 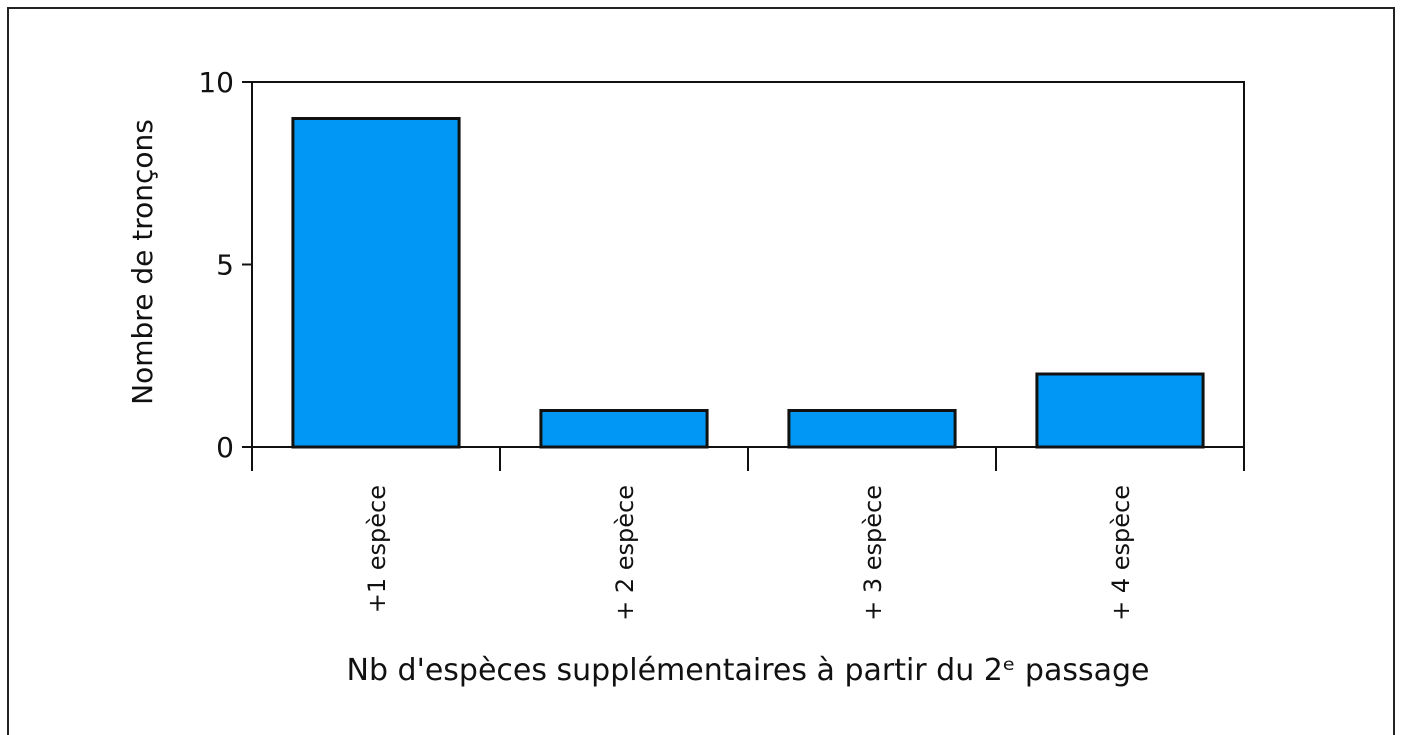 What do you see at coordinates (625, 553) in the screenshot?
I see `x-tick-label: + 2 espèce` at bounding box center [625, 553].